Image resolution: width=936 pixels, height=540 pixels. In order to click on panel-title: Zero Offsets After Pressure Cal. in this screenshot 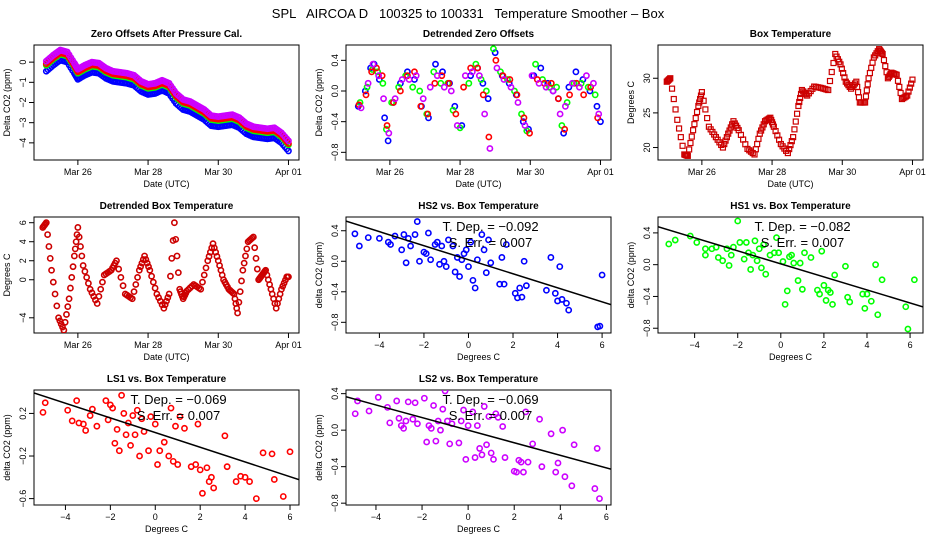, I will do `click(167, 34)`.